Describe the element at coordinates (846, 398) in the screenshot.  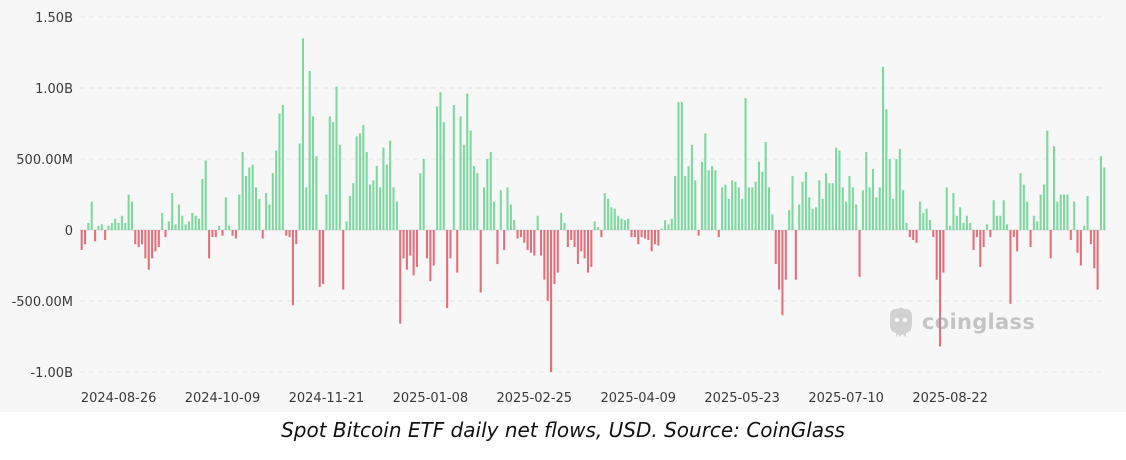
I see `x-tick-label: 2025-07-10` at that location.